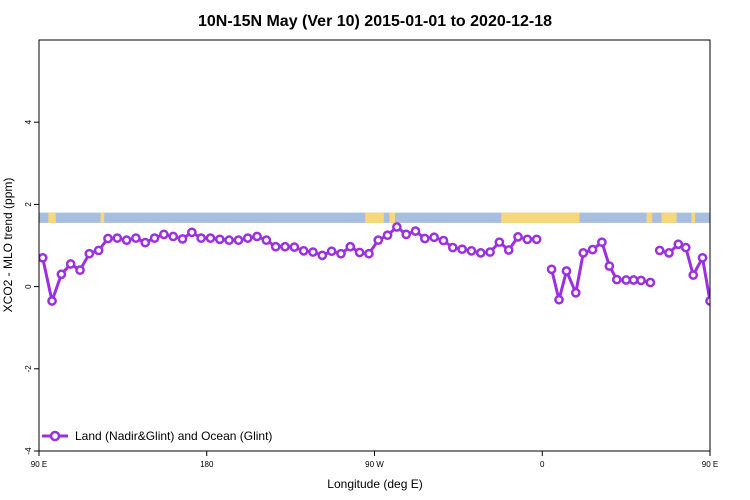  Describe the element at coordinates (28, 286) in the screenshot. I see `y-tick-label: 0` at that location.